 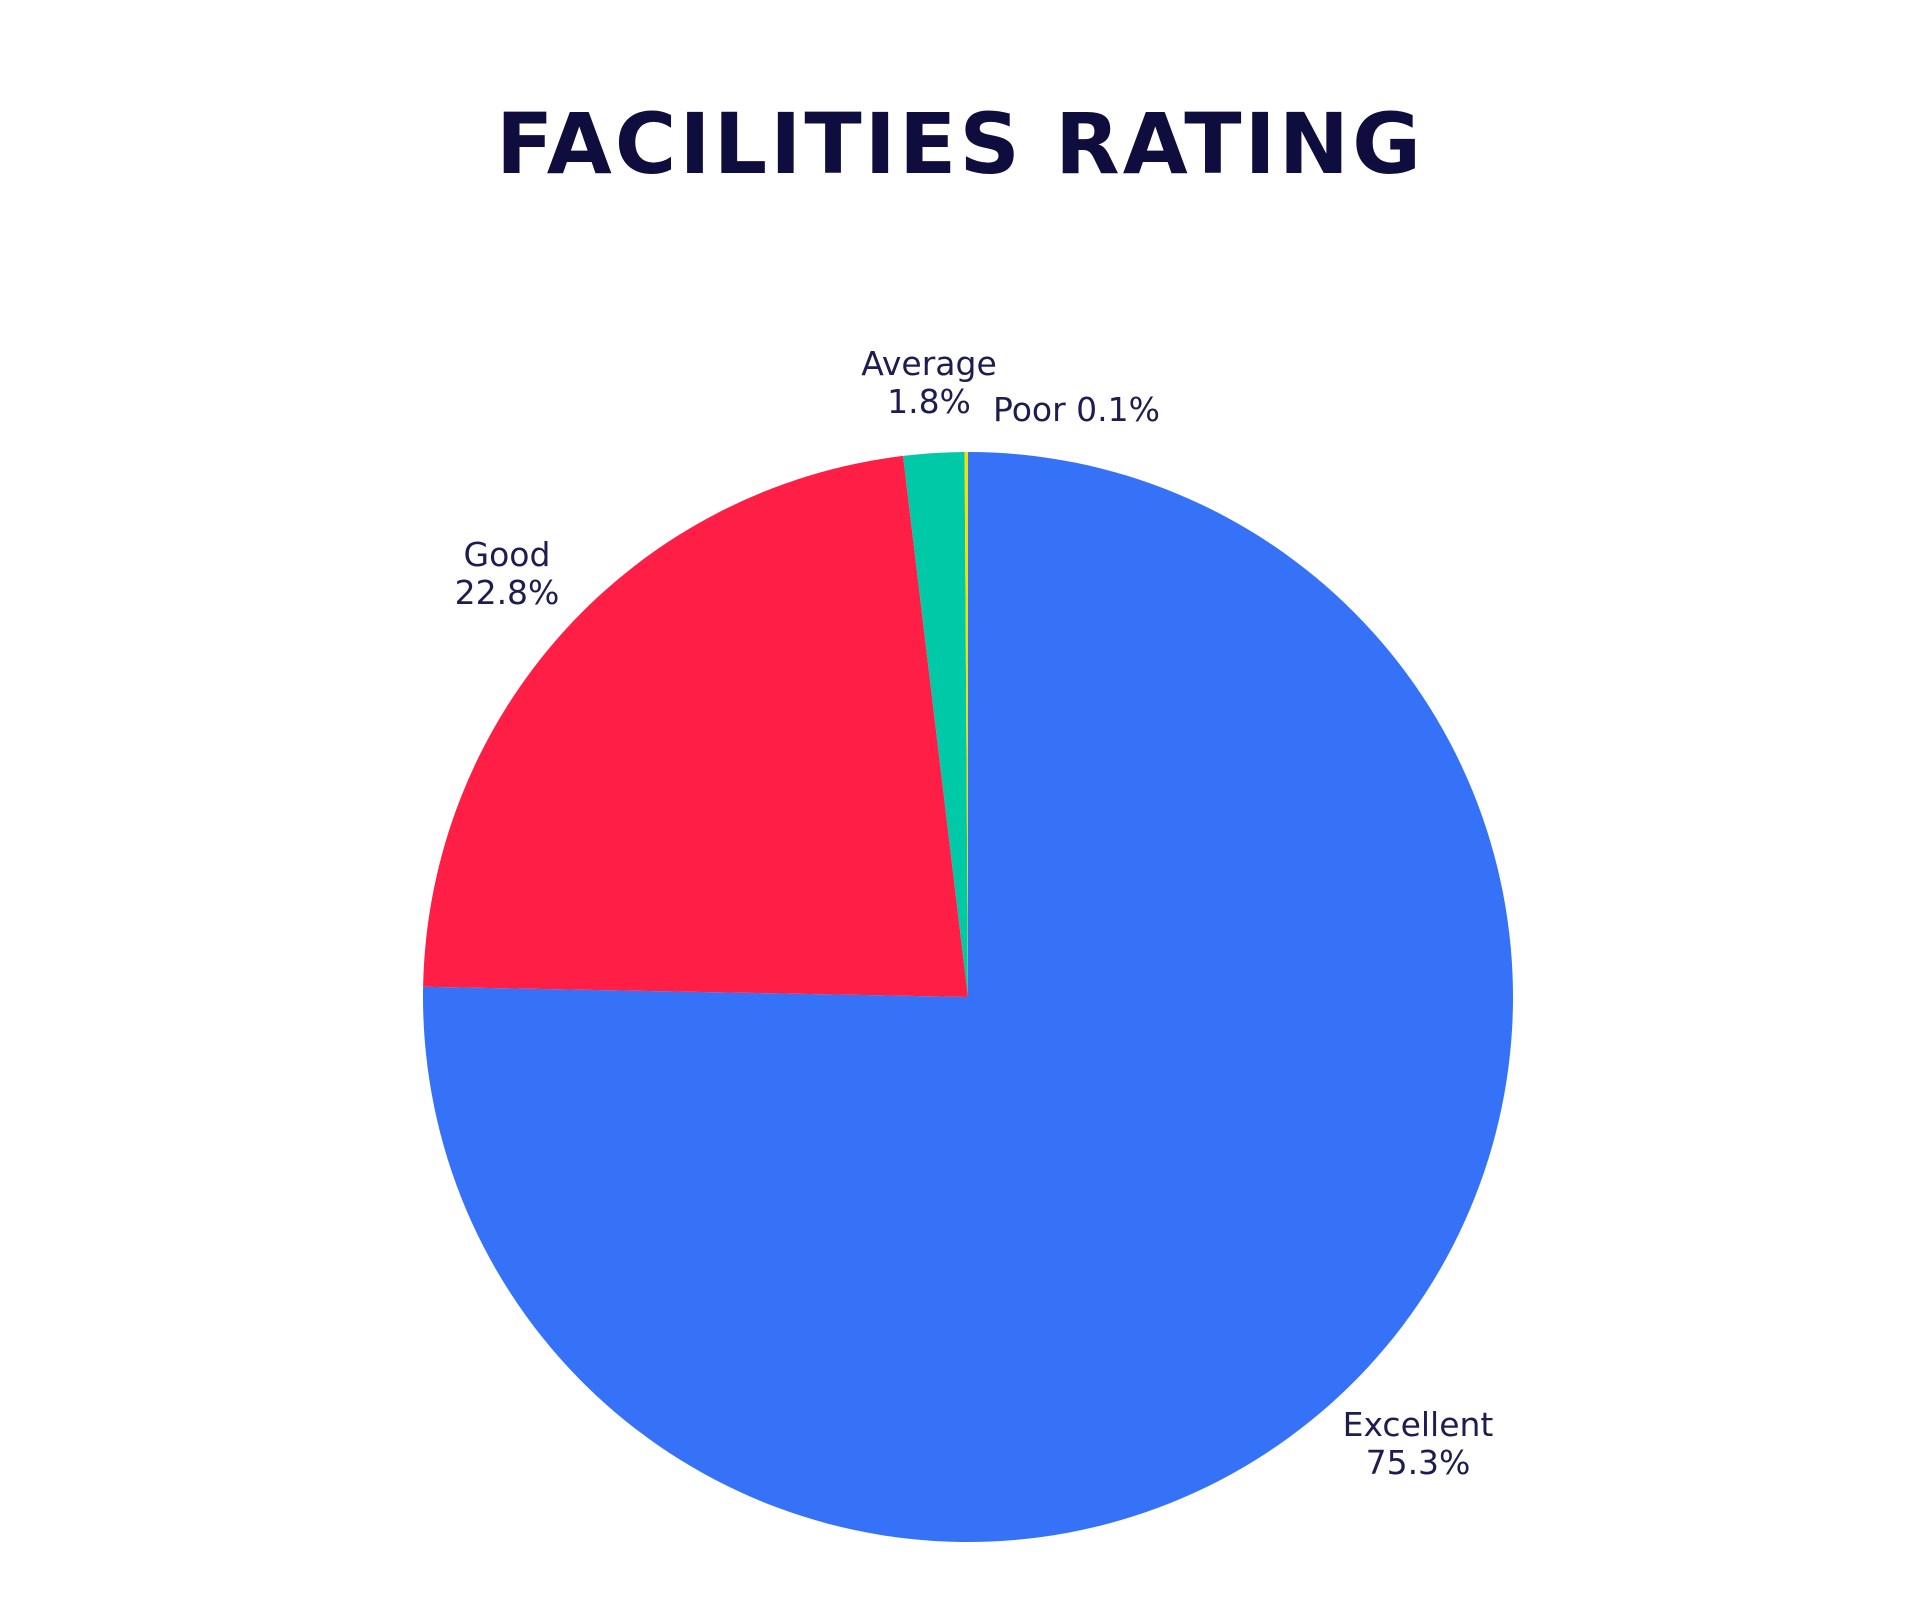 I want to click on slice-label-poor: Poor 0.1%, so click(x=1076, y=409).